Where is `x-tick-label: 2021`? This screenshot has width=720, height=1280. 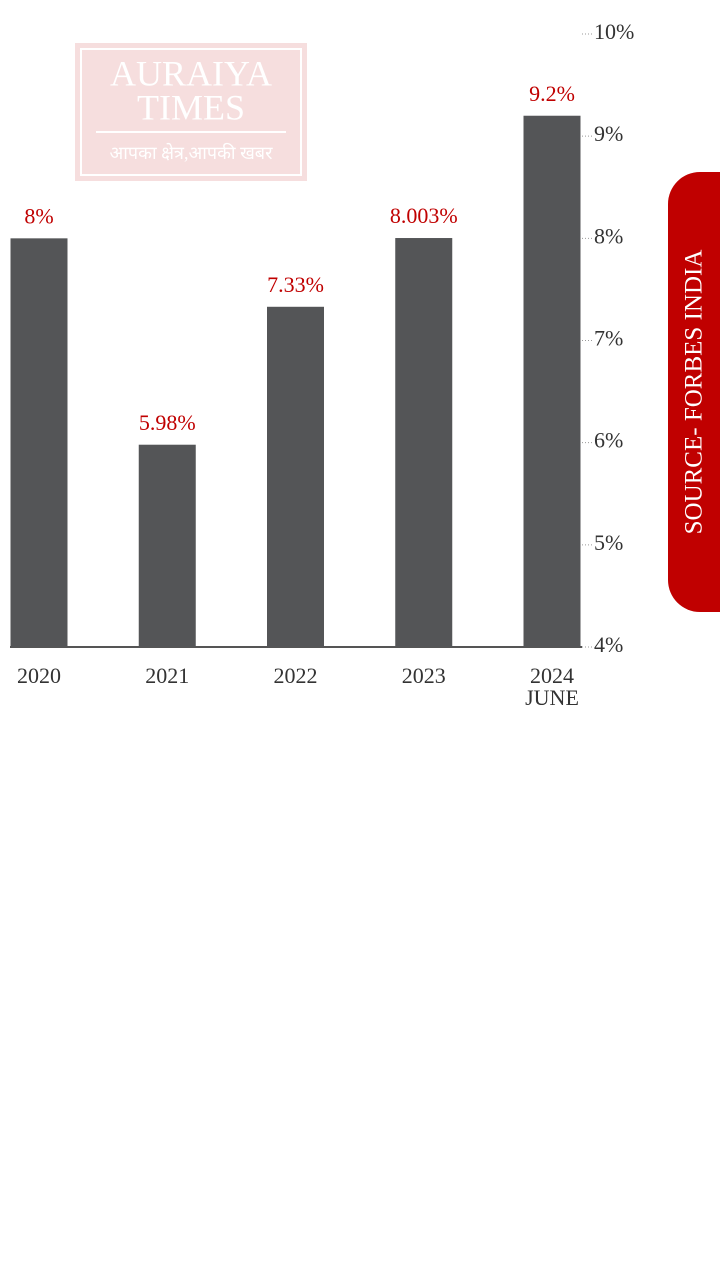
x-tick-label: 2021 is located at coordinates (167, 675).